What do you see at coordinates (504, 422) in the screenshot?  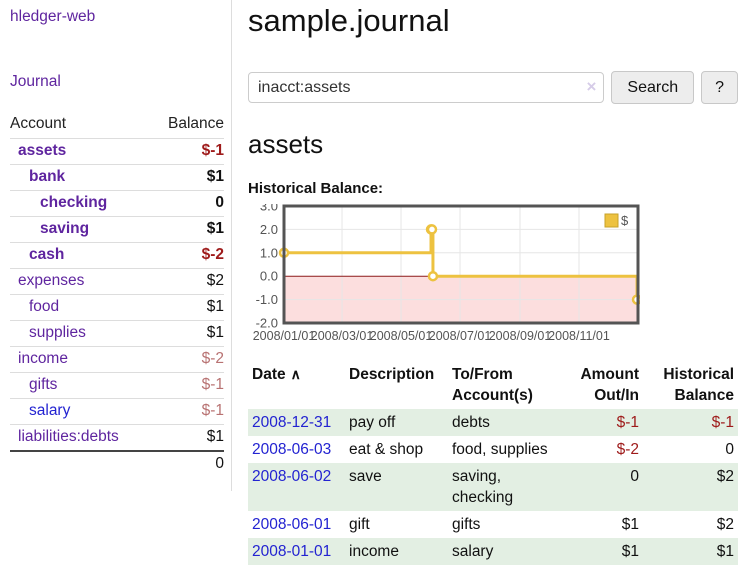 I see `transaction-accounts-cell: debts` at bounding box center [504, 422].